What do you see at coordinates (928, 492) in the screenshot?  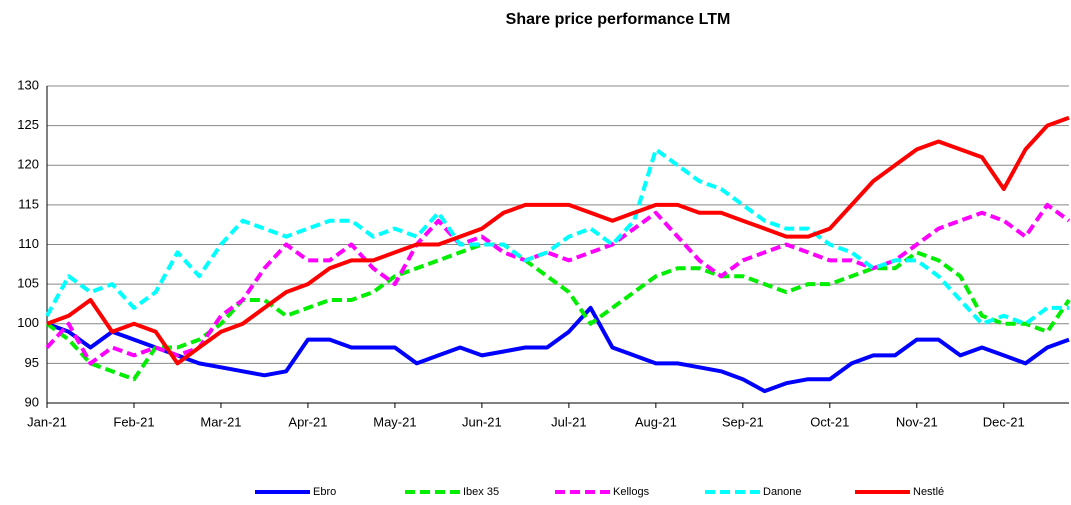 I see `legend-label: Nestlé` at bounding box center [928, 492].